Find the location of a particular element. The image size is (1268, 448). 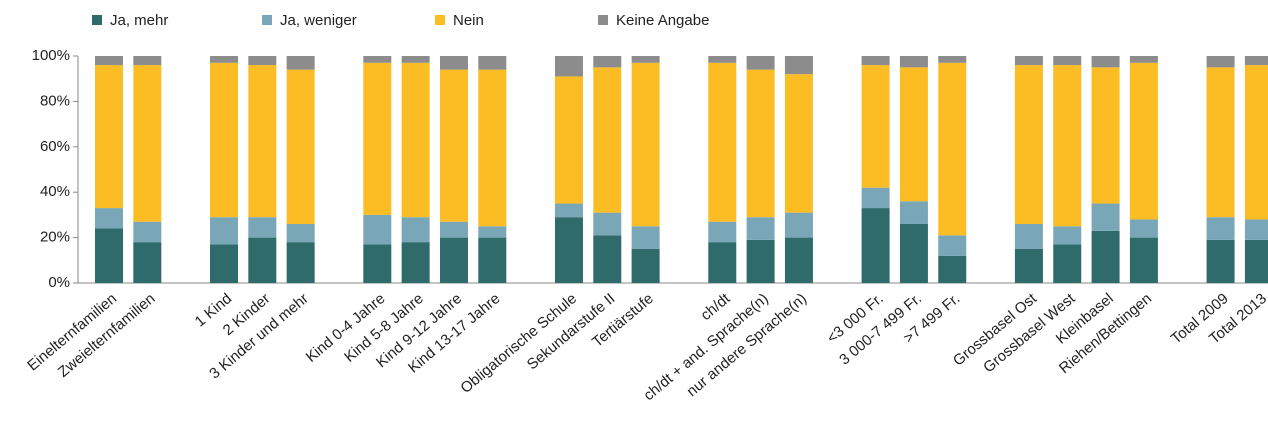

legend-label: Ja, weniger is located at coordinates (318, 20).